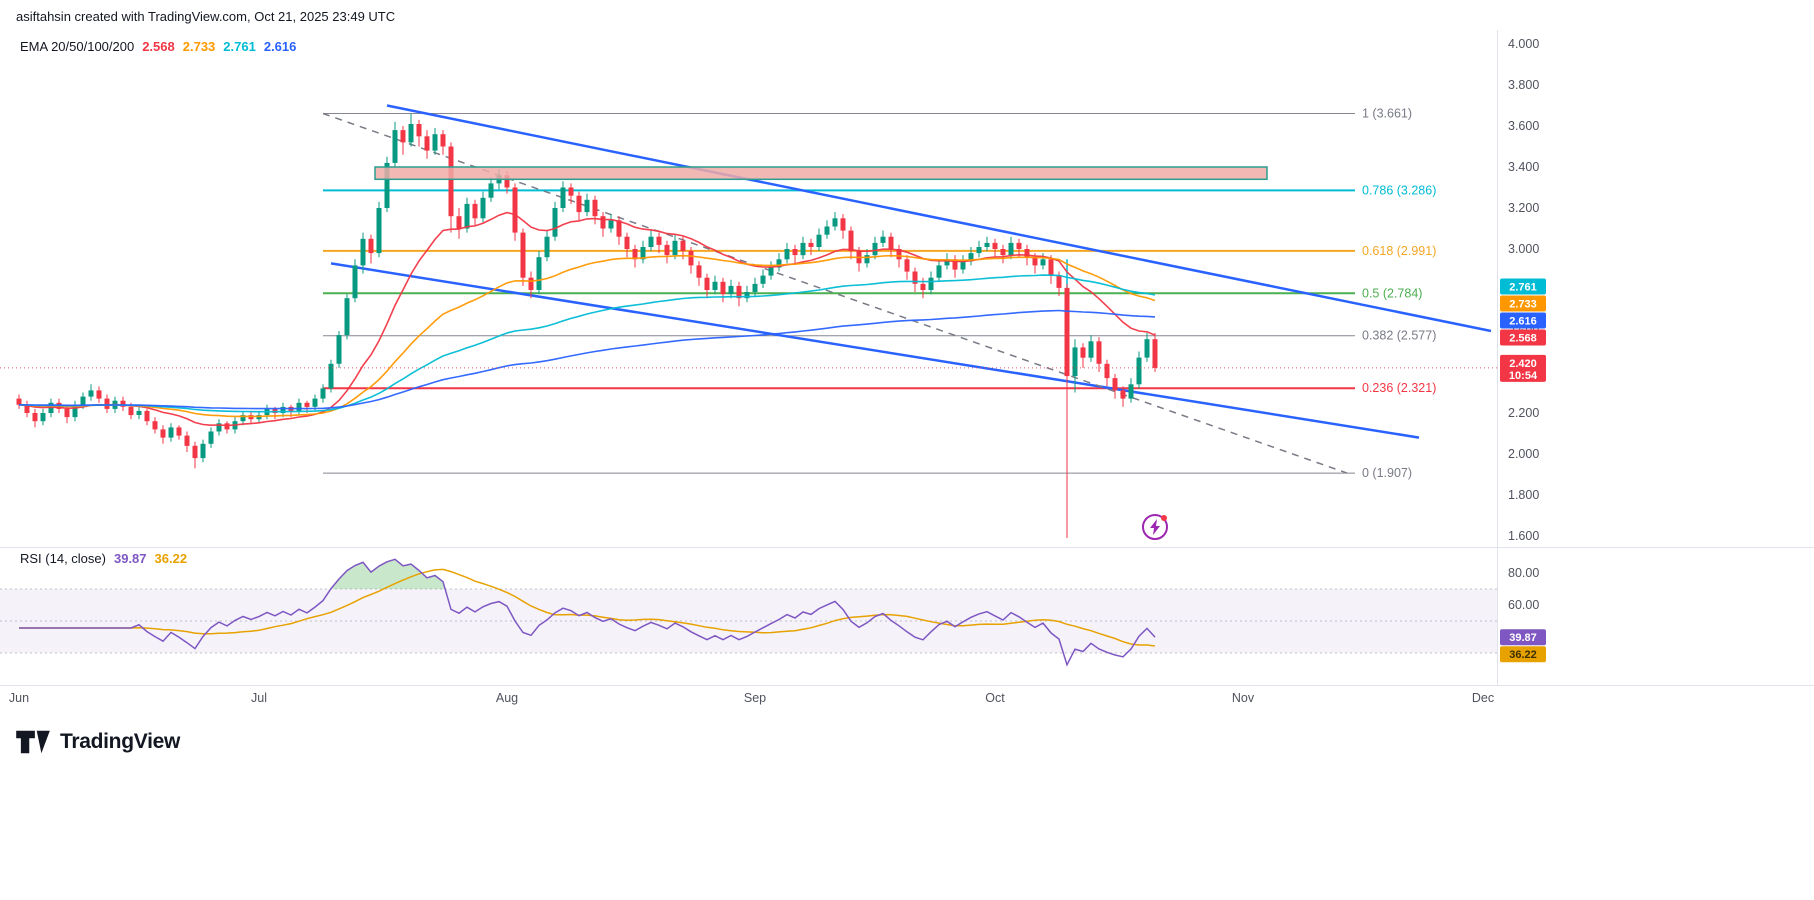 The width and height of the screenshot is (1814, 900). What do you see at coordinates (1523, 126) in the screenshot?
I see `price-axis-label: 3.600` at bounding box center [1523, 126].